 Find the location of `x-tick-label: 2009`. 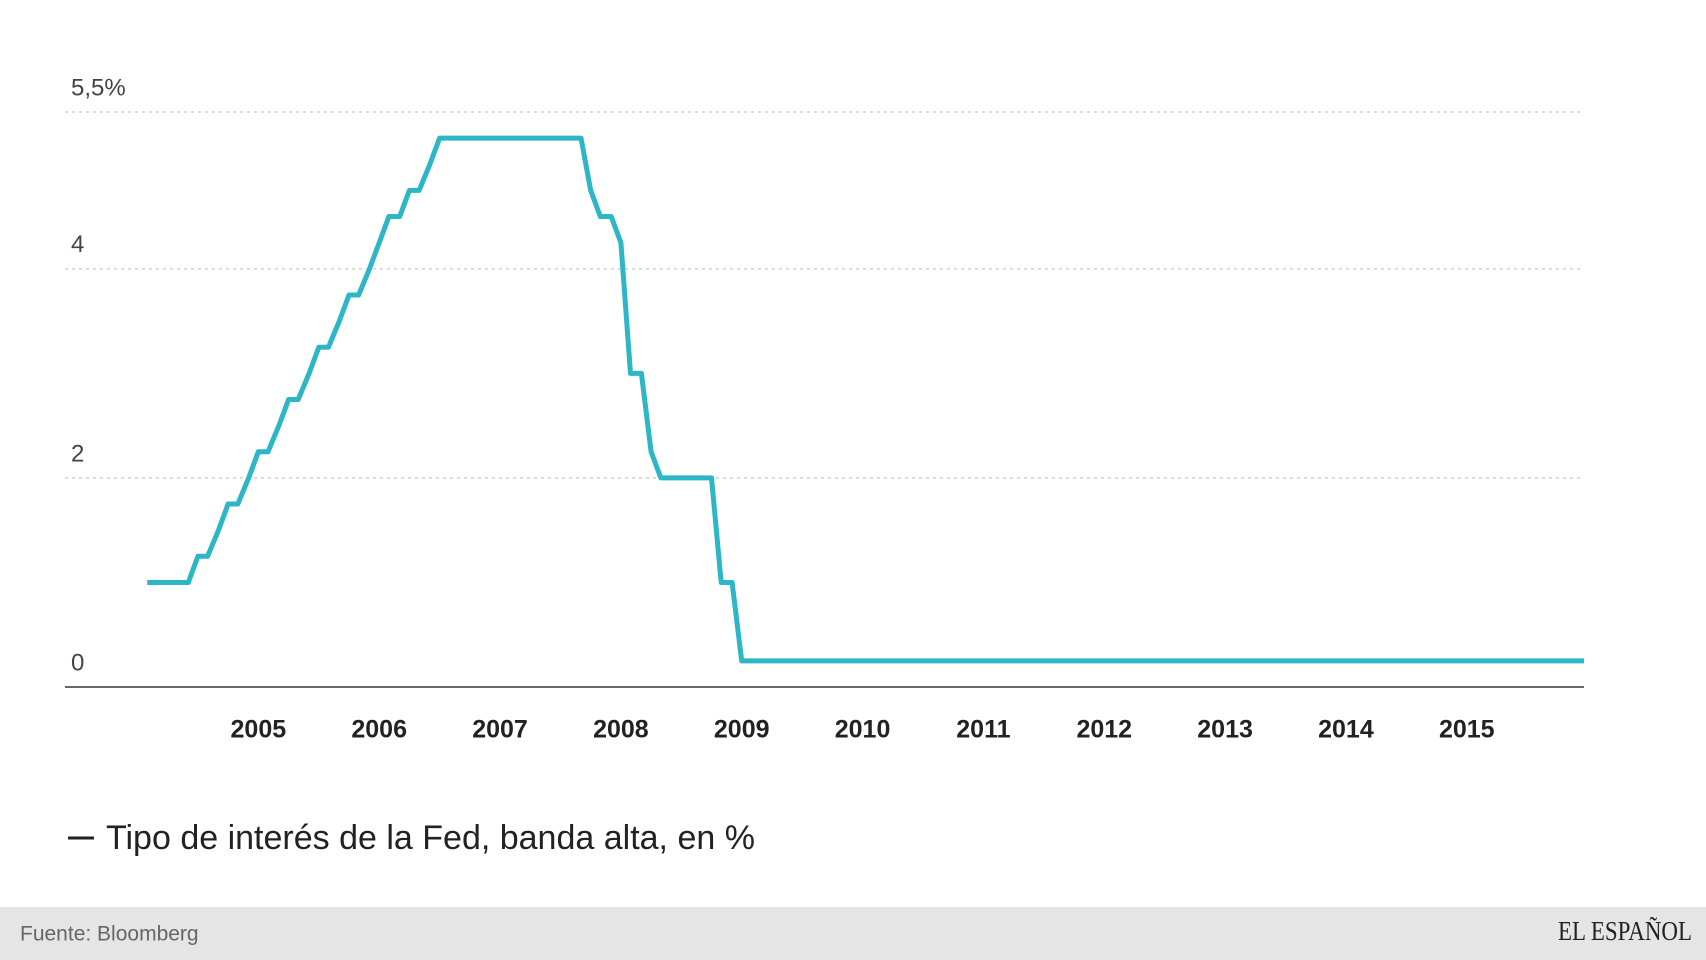

x-tick-label: 2009 is located at coordinates (742, 730).